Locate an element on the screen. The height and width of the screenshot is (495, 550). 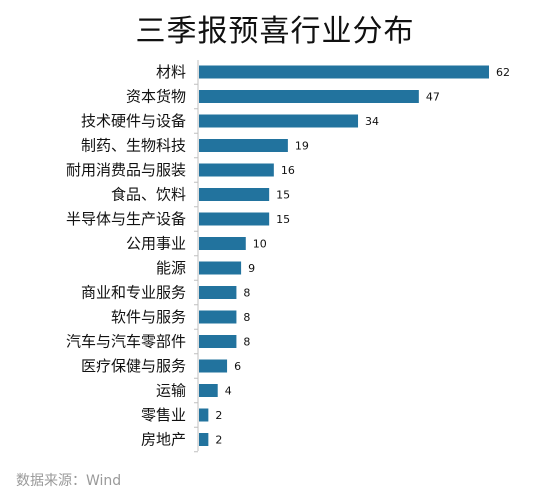
category-label: 食品、饮料 is located at coordinates (148, 195).